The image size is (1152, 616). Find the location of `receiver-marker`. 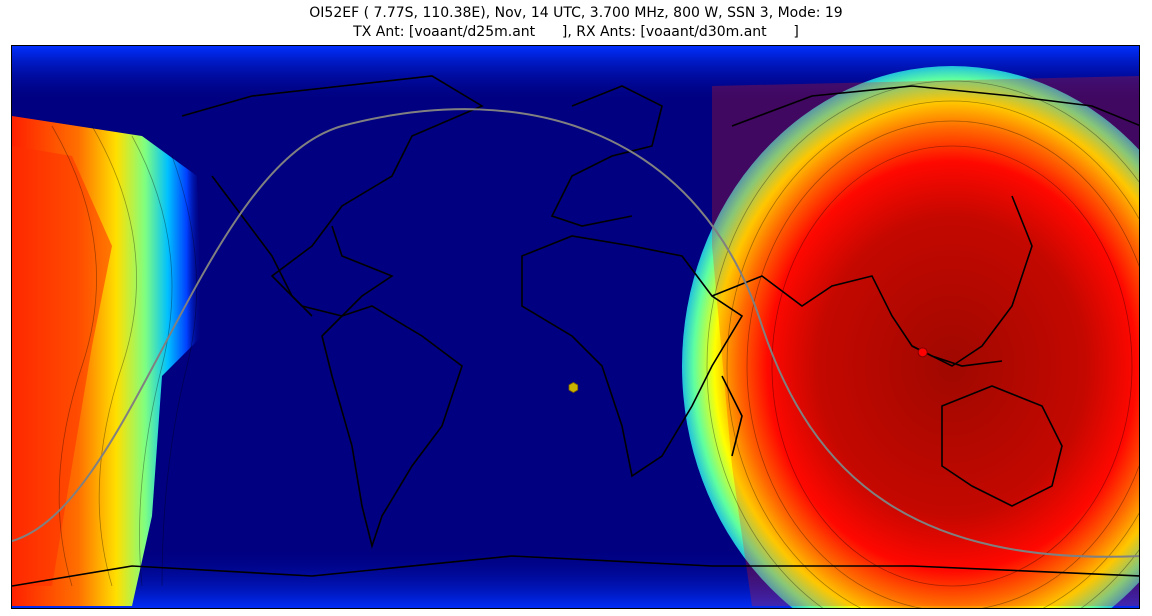

receiver-marker is located at coordinates (573, 387).